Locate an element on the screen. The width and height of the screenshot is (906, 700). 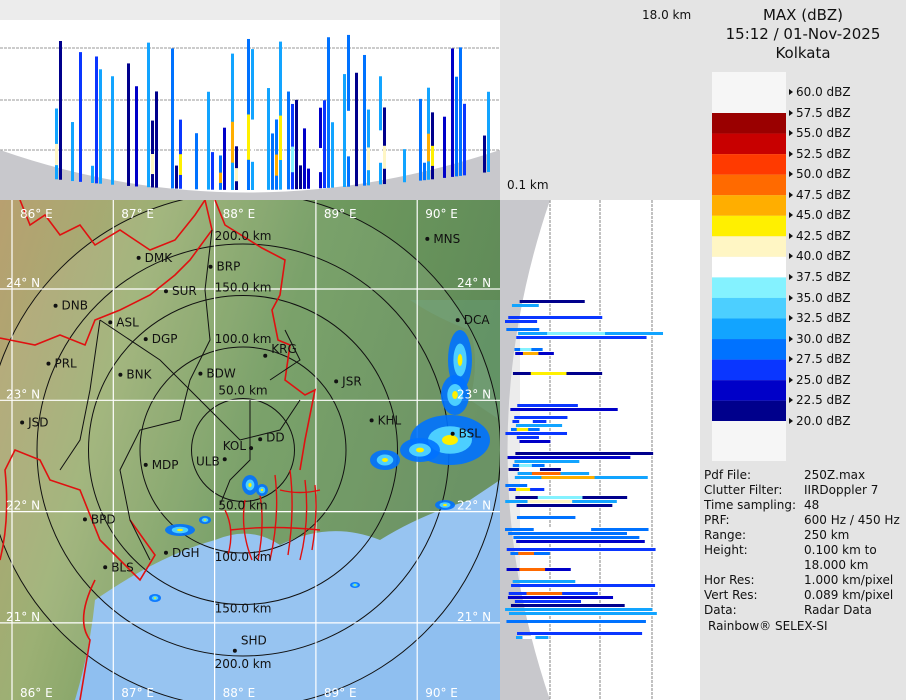
info-row: 18.000 km is located at coordinates (802, 565).